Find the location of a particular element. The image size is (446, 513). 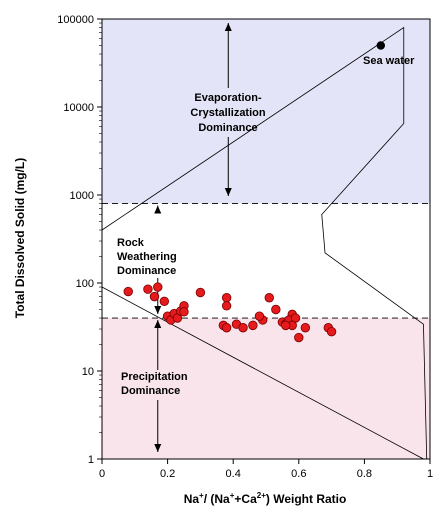

prec-arrow-down-head is located at coordinates (158, 448).